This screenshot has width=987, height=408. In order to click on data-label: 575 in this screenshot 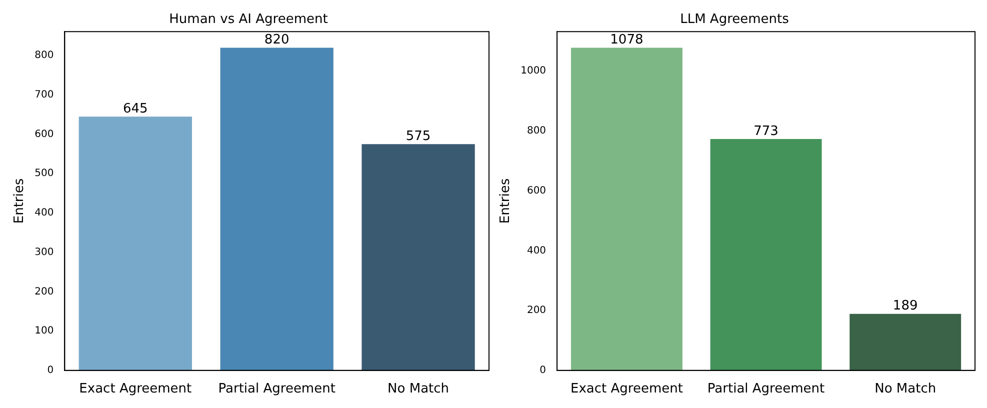, I will do `click(418, 136)`.